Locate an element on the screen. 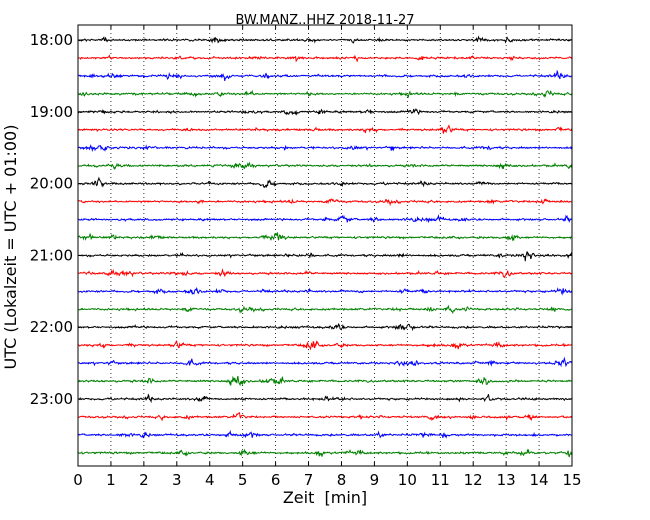  y-tick-label: 19:00 is located at coordinates (51, 112).